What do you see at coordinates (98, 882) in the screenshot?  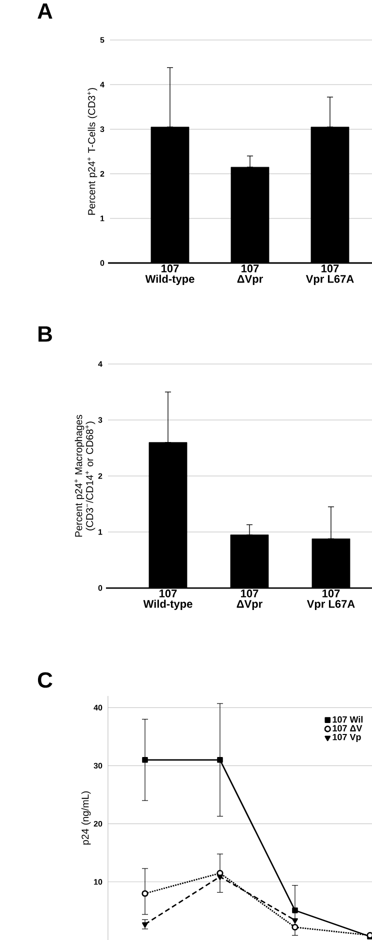 I see `y-tick-label: 10` at bounding box center [98, 882].